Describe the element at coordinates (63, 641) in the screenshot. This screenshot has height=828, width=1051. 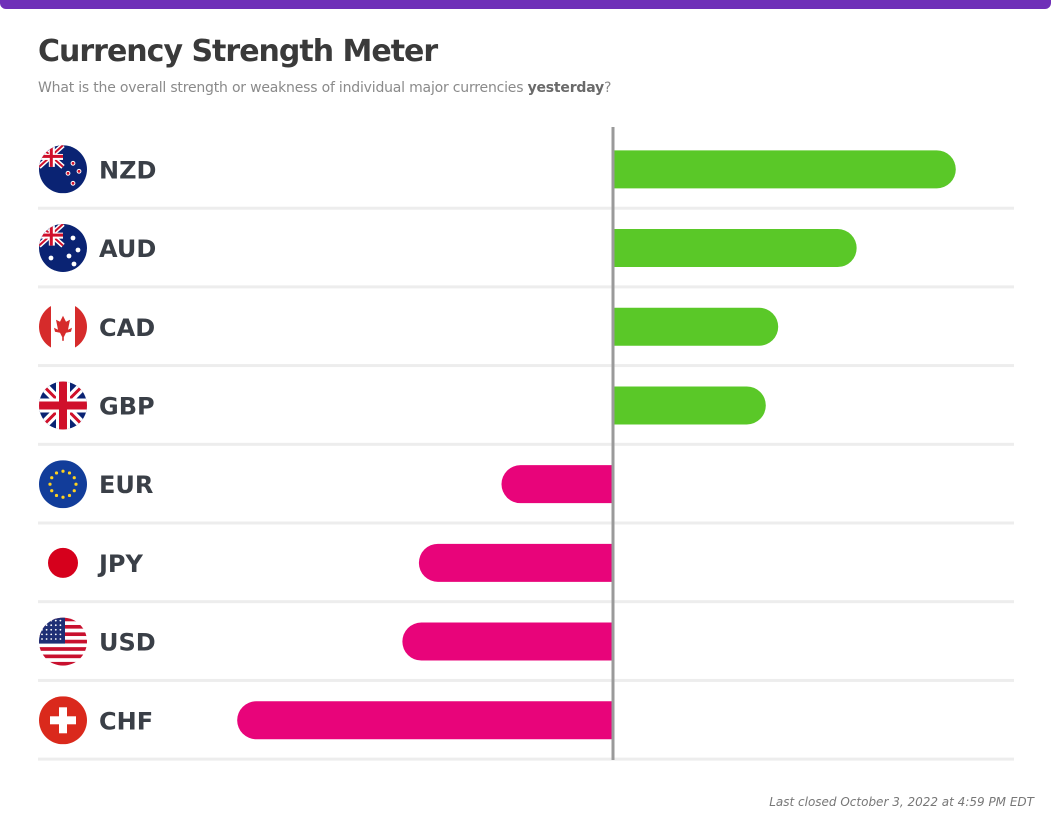
I see `us-flag-icon` at that location.